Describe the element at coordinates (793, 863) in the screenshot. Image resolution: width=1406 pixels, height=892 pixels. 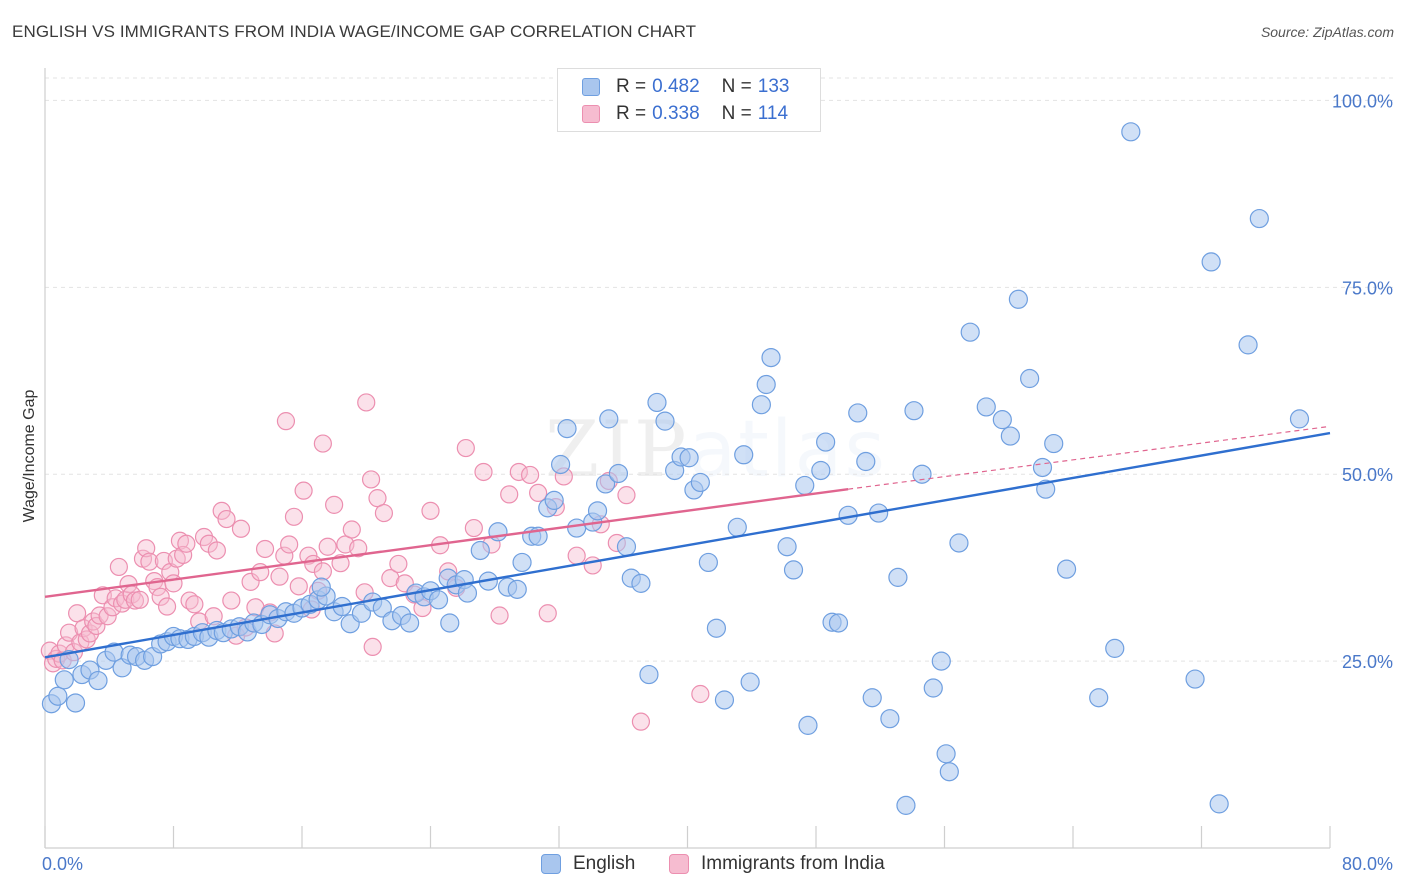
I see `bottom-legend-india-label: Immigrants from India` at that location.